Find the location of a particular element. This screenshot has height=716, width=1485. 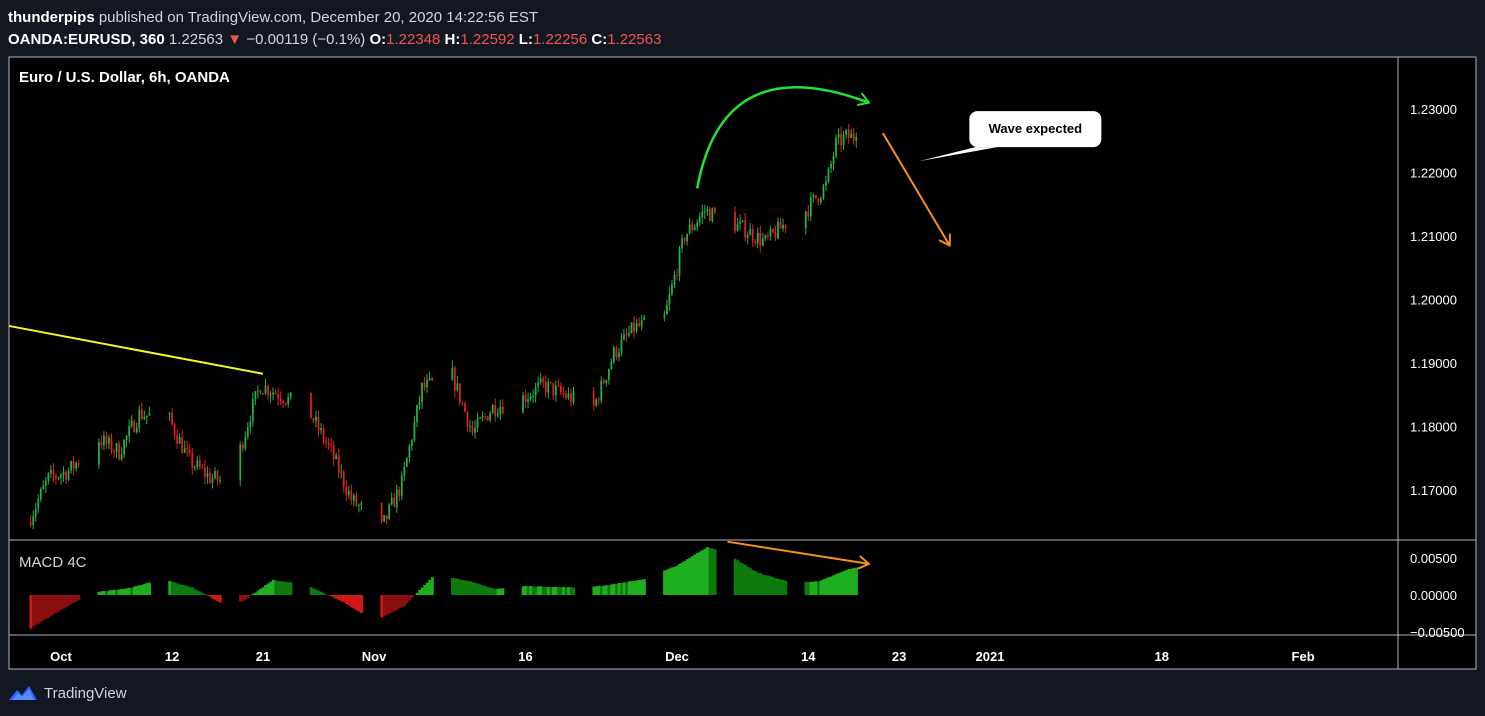

trendline is located at coordinates (136, 349).